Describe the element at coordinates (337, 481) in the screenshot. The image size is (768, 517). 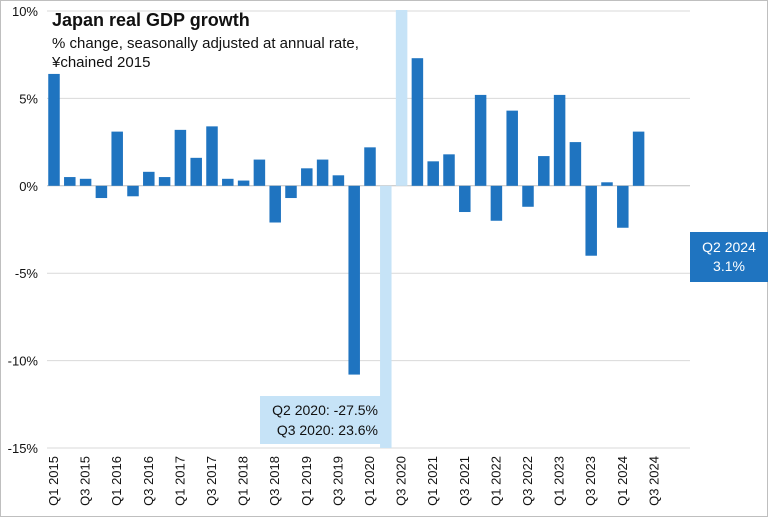
I see `x-tick-label: Q3 2019` at that location.